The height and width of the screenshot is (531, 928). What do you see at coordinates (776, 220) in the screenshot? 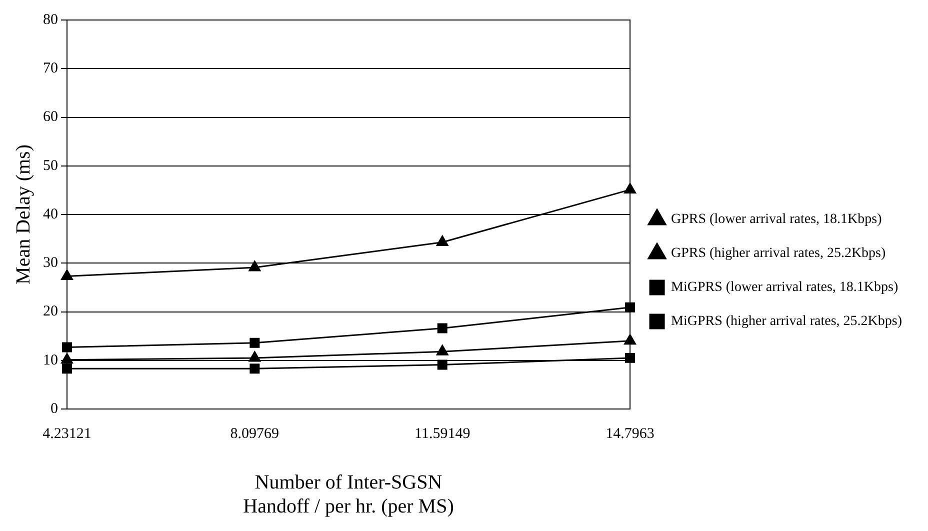
I see `legend-label: GPRS (lower arrival rates, 18.1Kbps)` at bounding box center [776, 220].